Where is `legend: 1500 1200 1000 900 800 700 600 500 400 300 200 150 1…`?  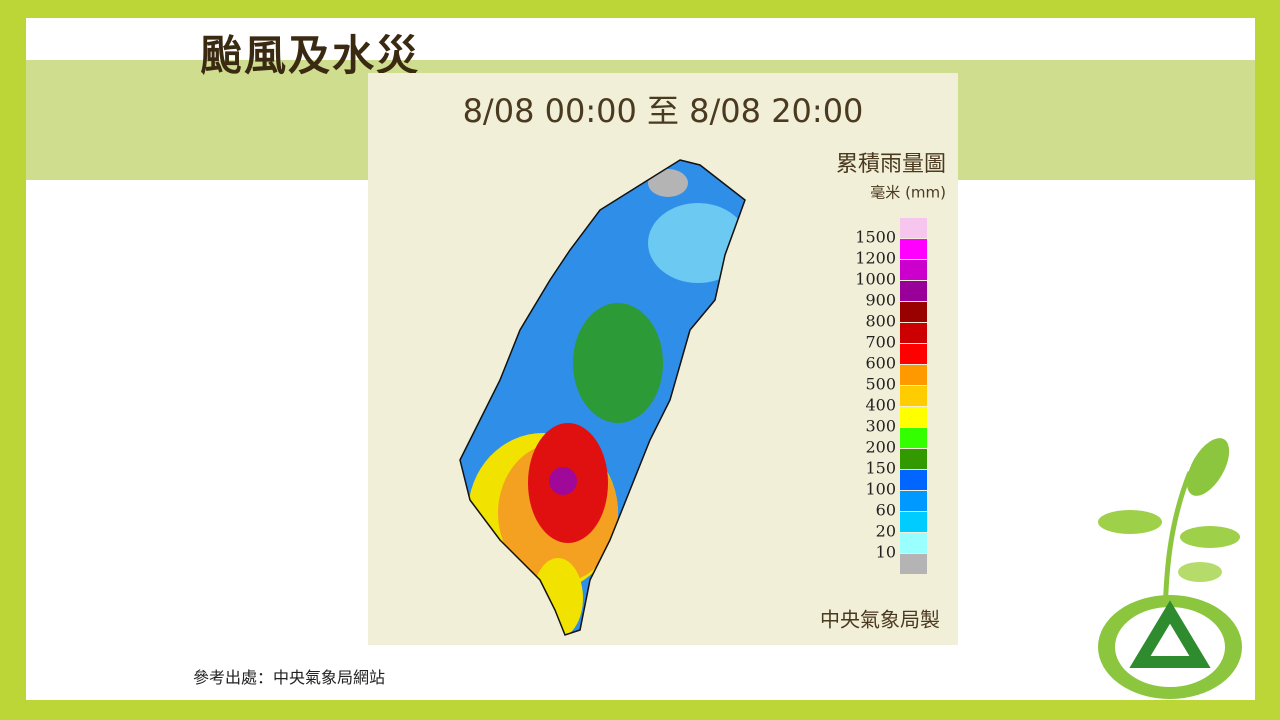
legend: 1500 1200 1000 900 800 700 600 500 400 300 200 150 1… is located at coordinates (891, 396).